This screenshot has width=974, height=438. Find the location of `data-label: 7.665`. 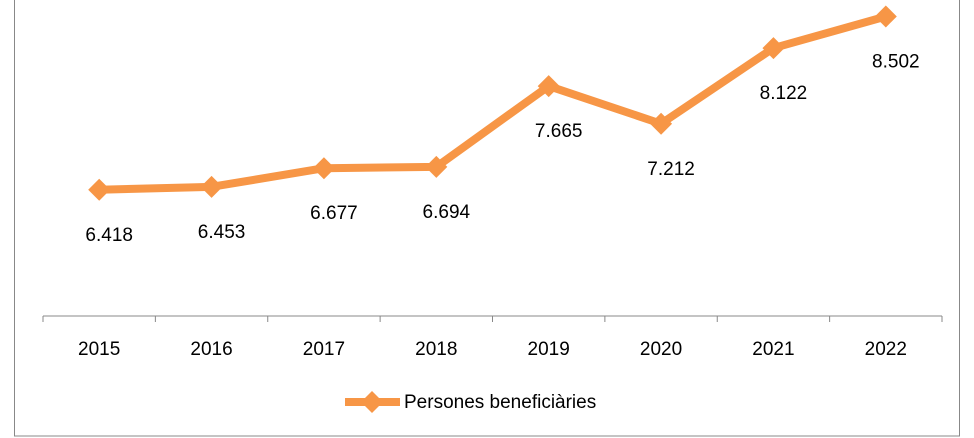

data-label: 7.665 is located at coordinates (559, 131).